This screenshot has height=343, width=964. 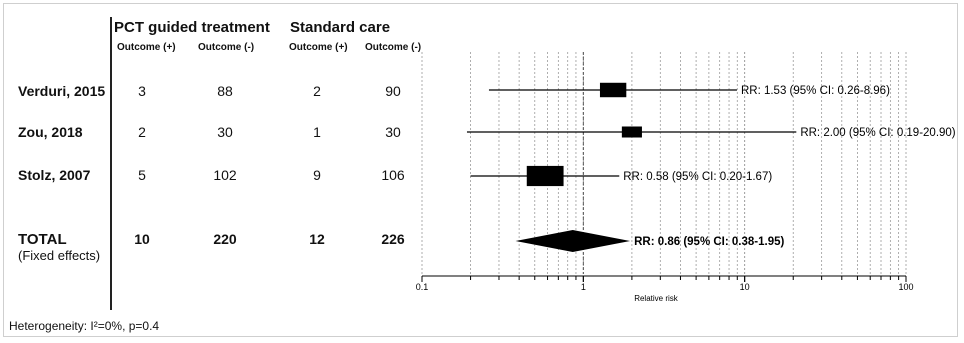 What do you see at coordinates (393, 47) in the screenshot?
I see `subheader-std-negative: Outcome (-)` at bounding box center [393, 47].